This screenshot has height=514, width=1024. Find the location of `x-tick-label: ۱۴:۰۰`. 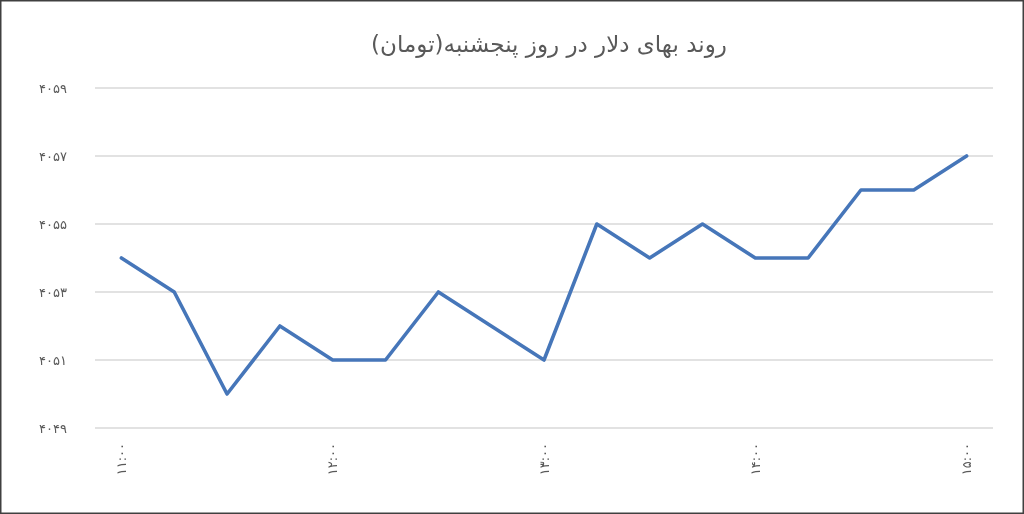

x-tick-label: ۱۴:۰۰ is located at coordinates (755, 459).